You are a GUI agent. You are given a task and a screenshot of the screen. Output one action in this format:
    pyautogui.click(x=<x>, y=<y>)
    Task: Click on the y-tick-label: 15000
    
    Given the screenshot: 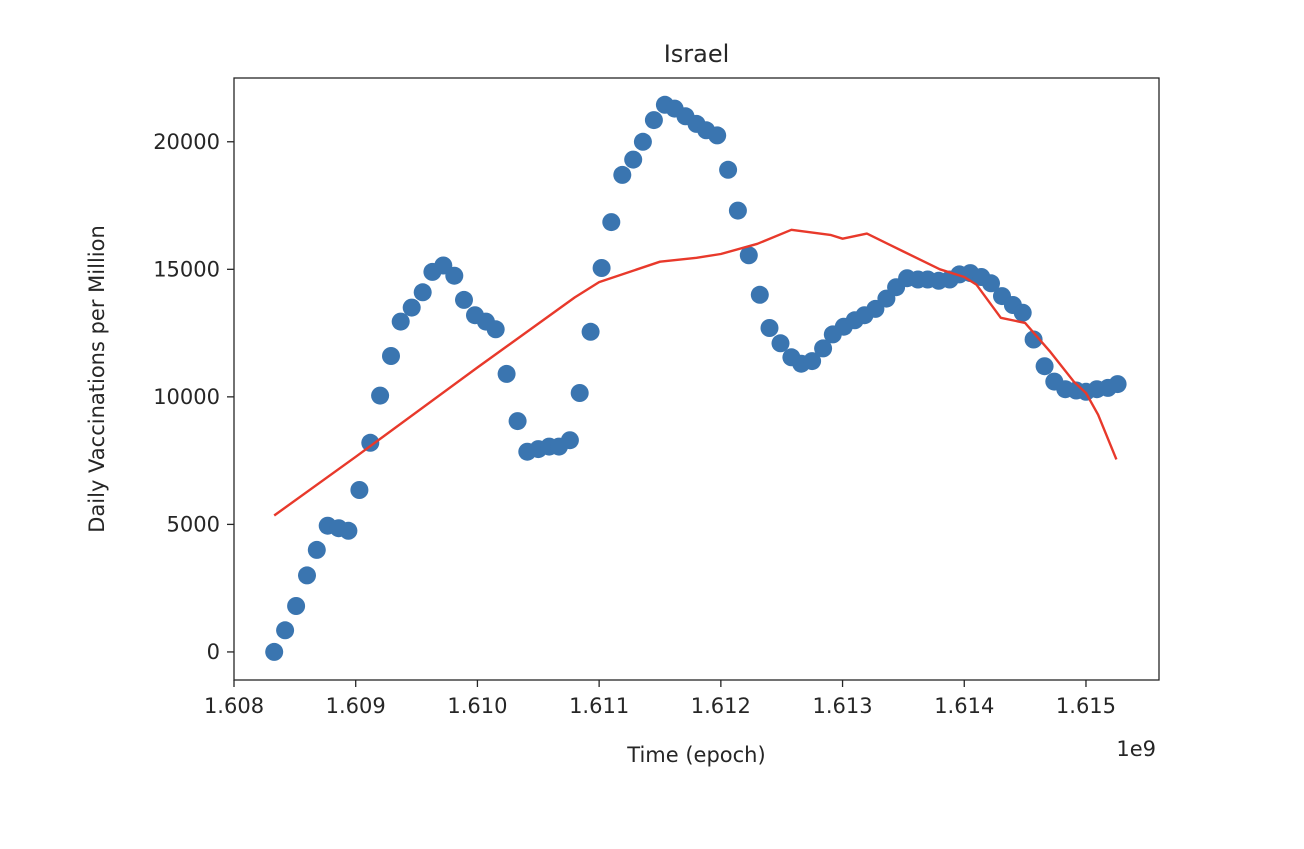 What is the action you would take?
    pyautogui.click(x=186, y=269)
    